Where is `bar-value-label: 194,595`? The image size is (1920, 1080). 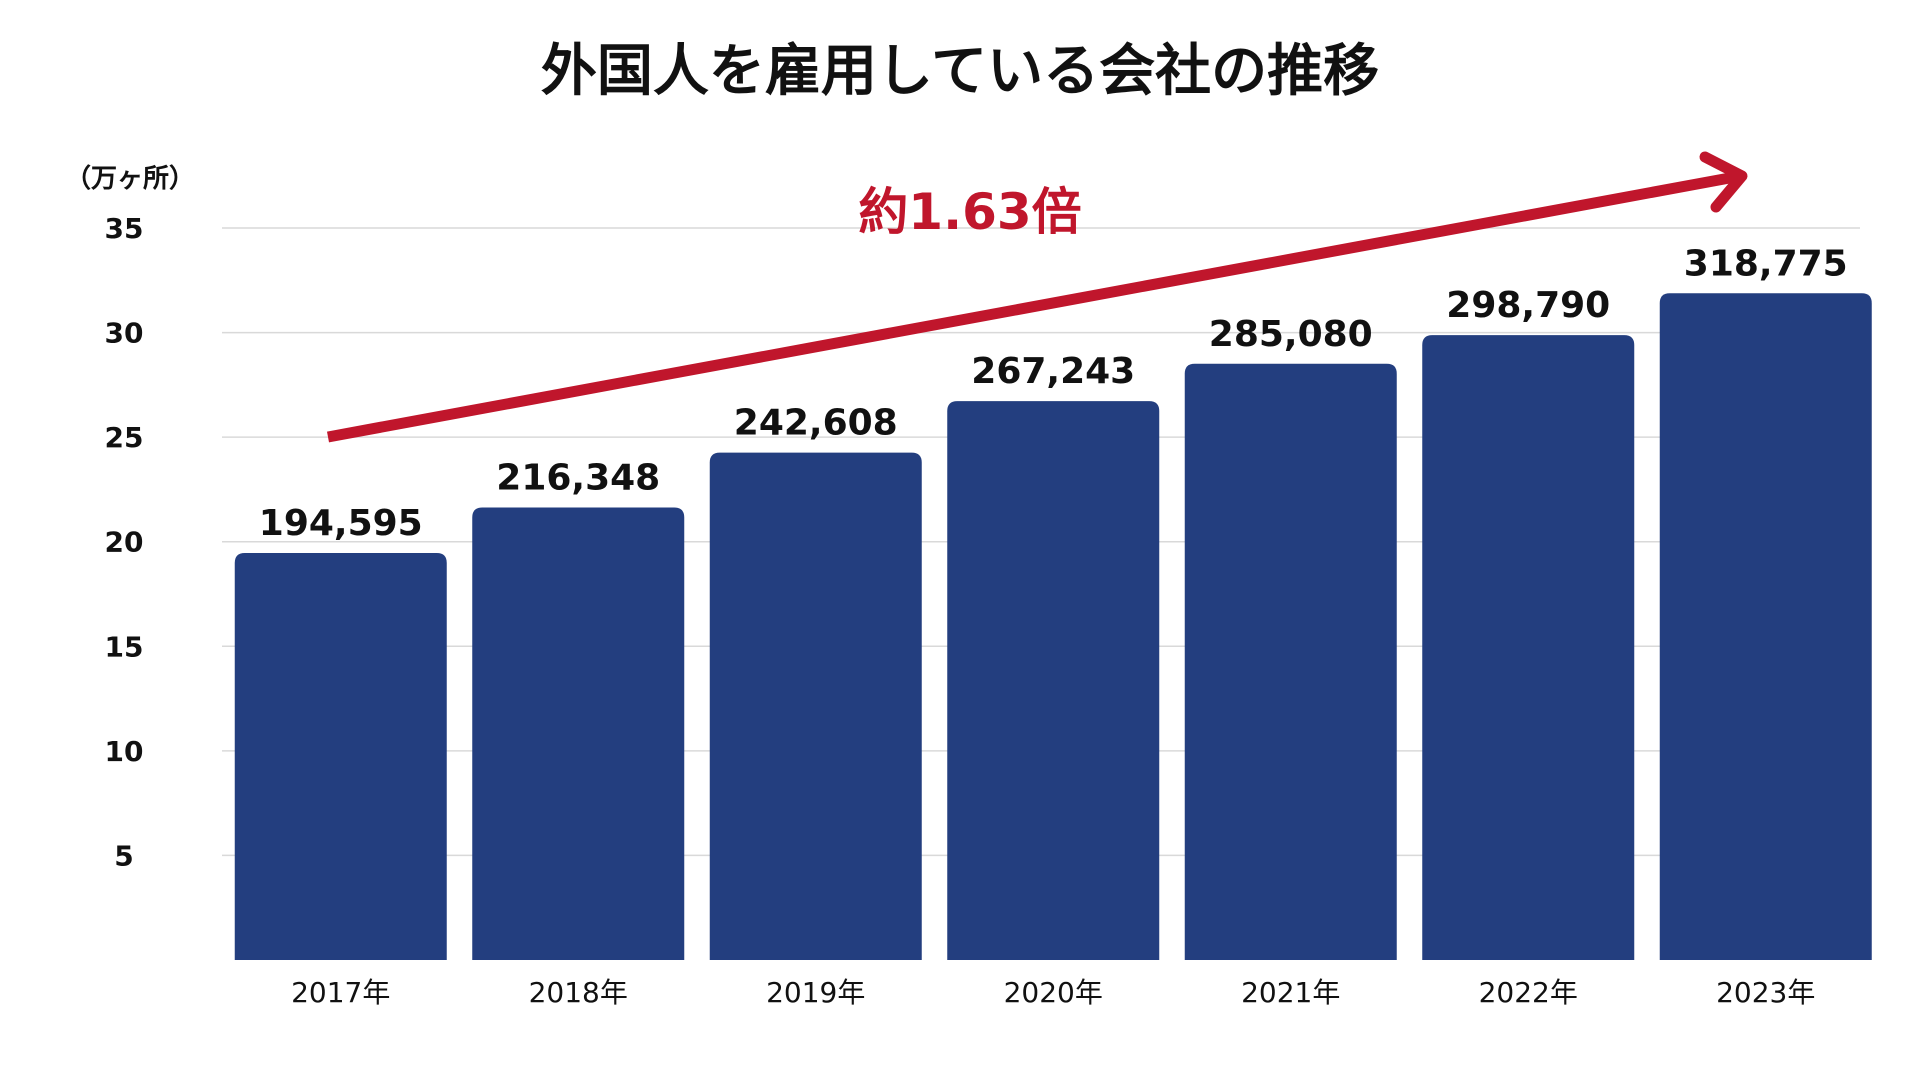
bar-value-label: 194,595 is located at coordinates (341, 523).